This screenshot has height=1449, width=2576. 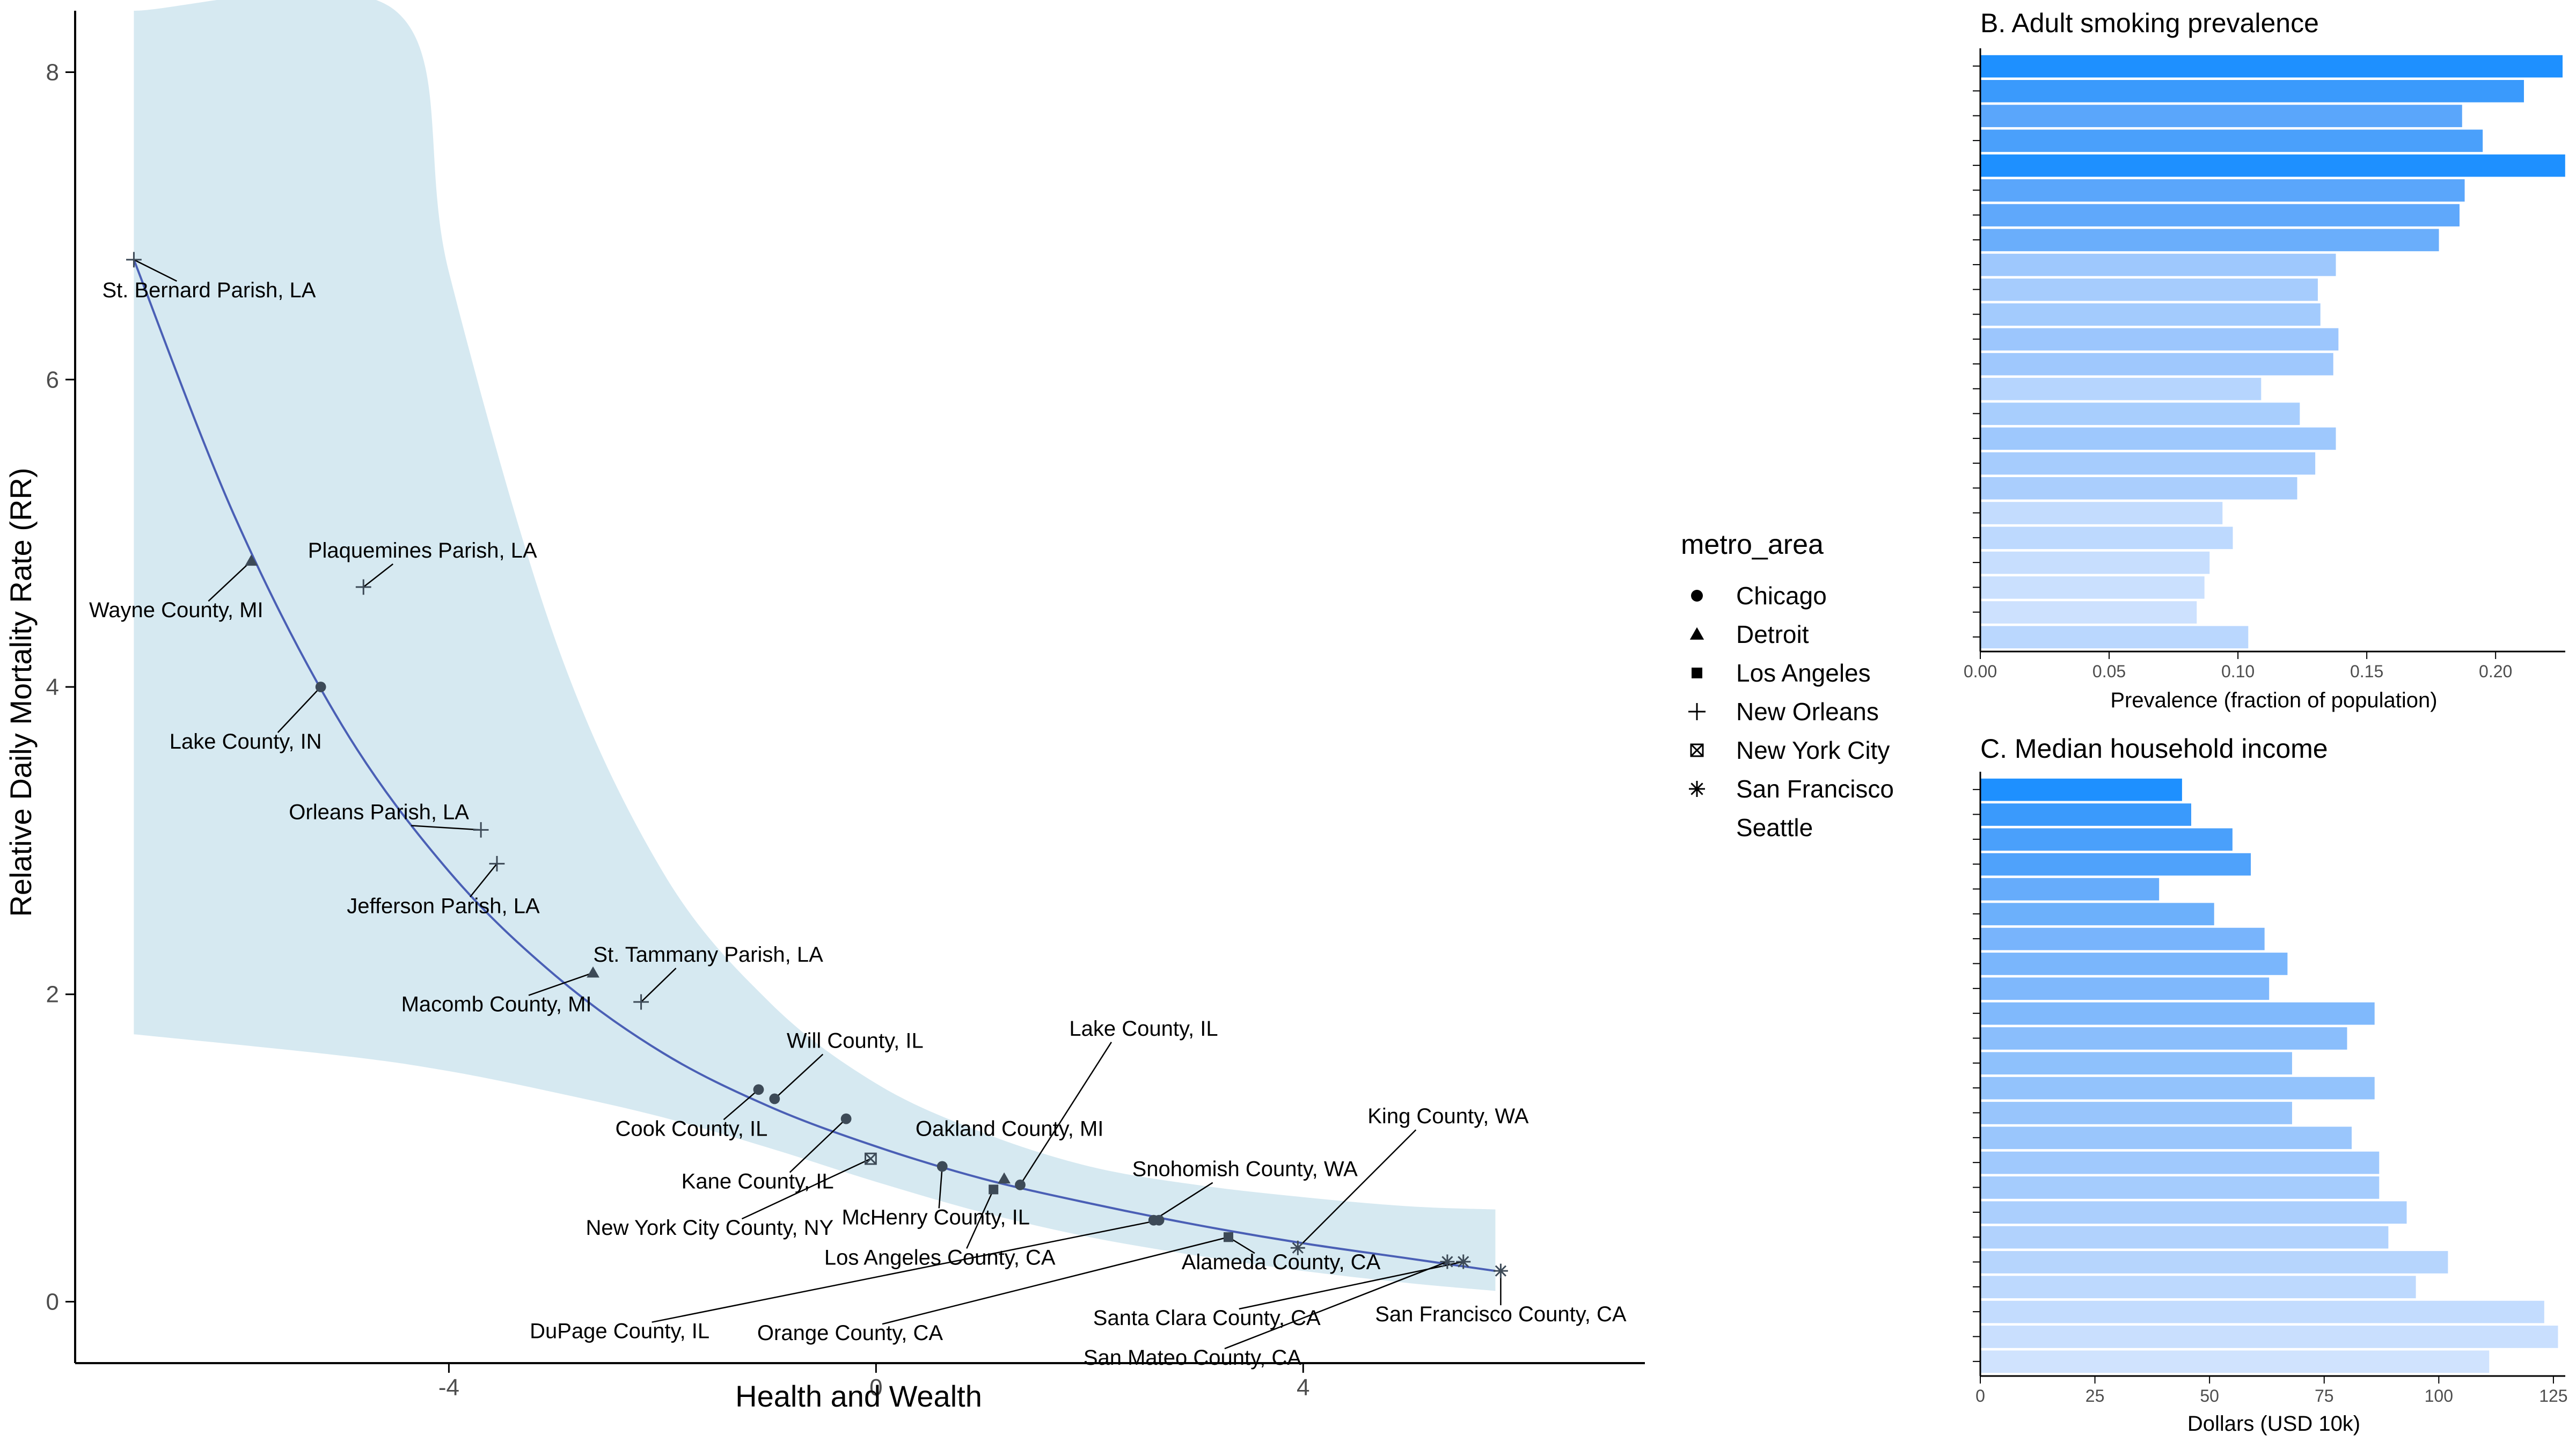 I want to click on income-bars: 0 25 50 75 100 125, so click(x=2270, y=1089).